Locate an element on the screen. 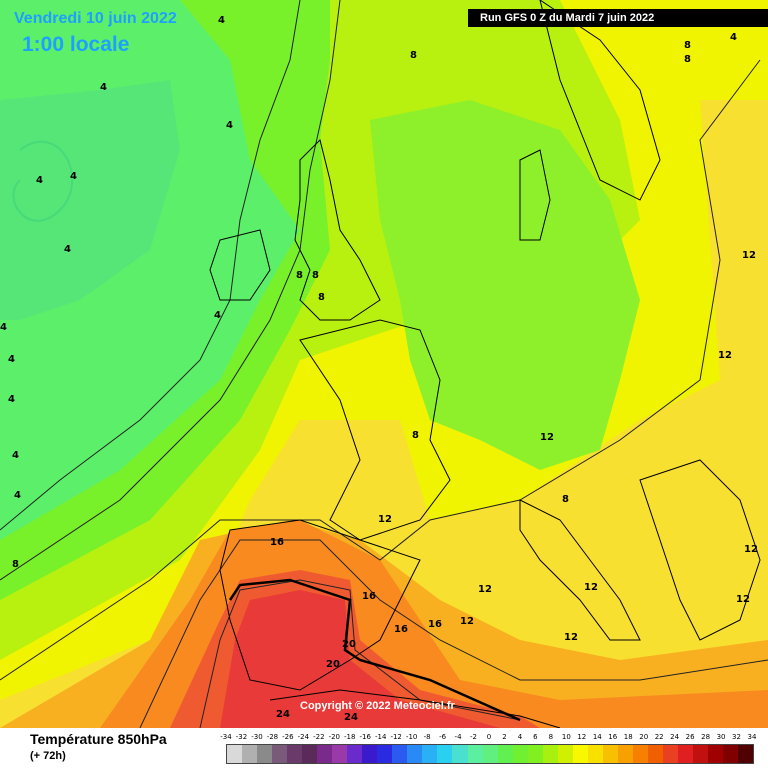 The width and height of the screenshot is (768, 768). coastline-north-africa is located at coordinates (415, 708).